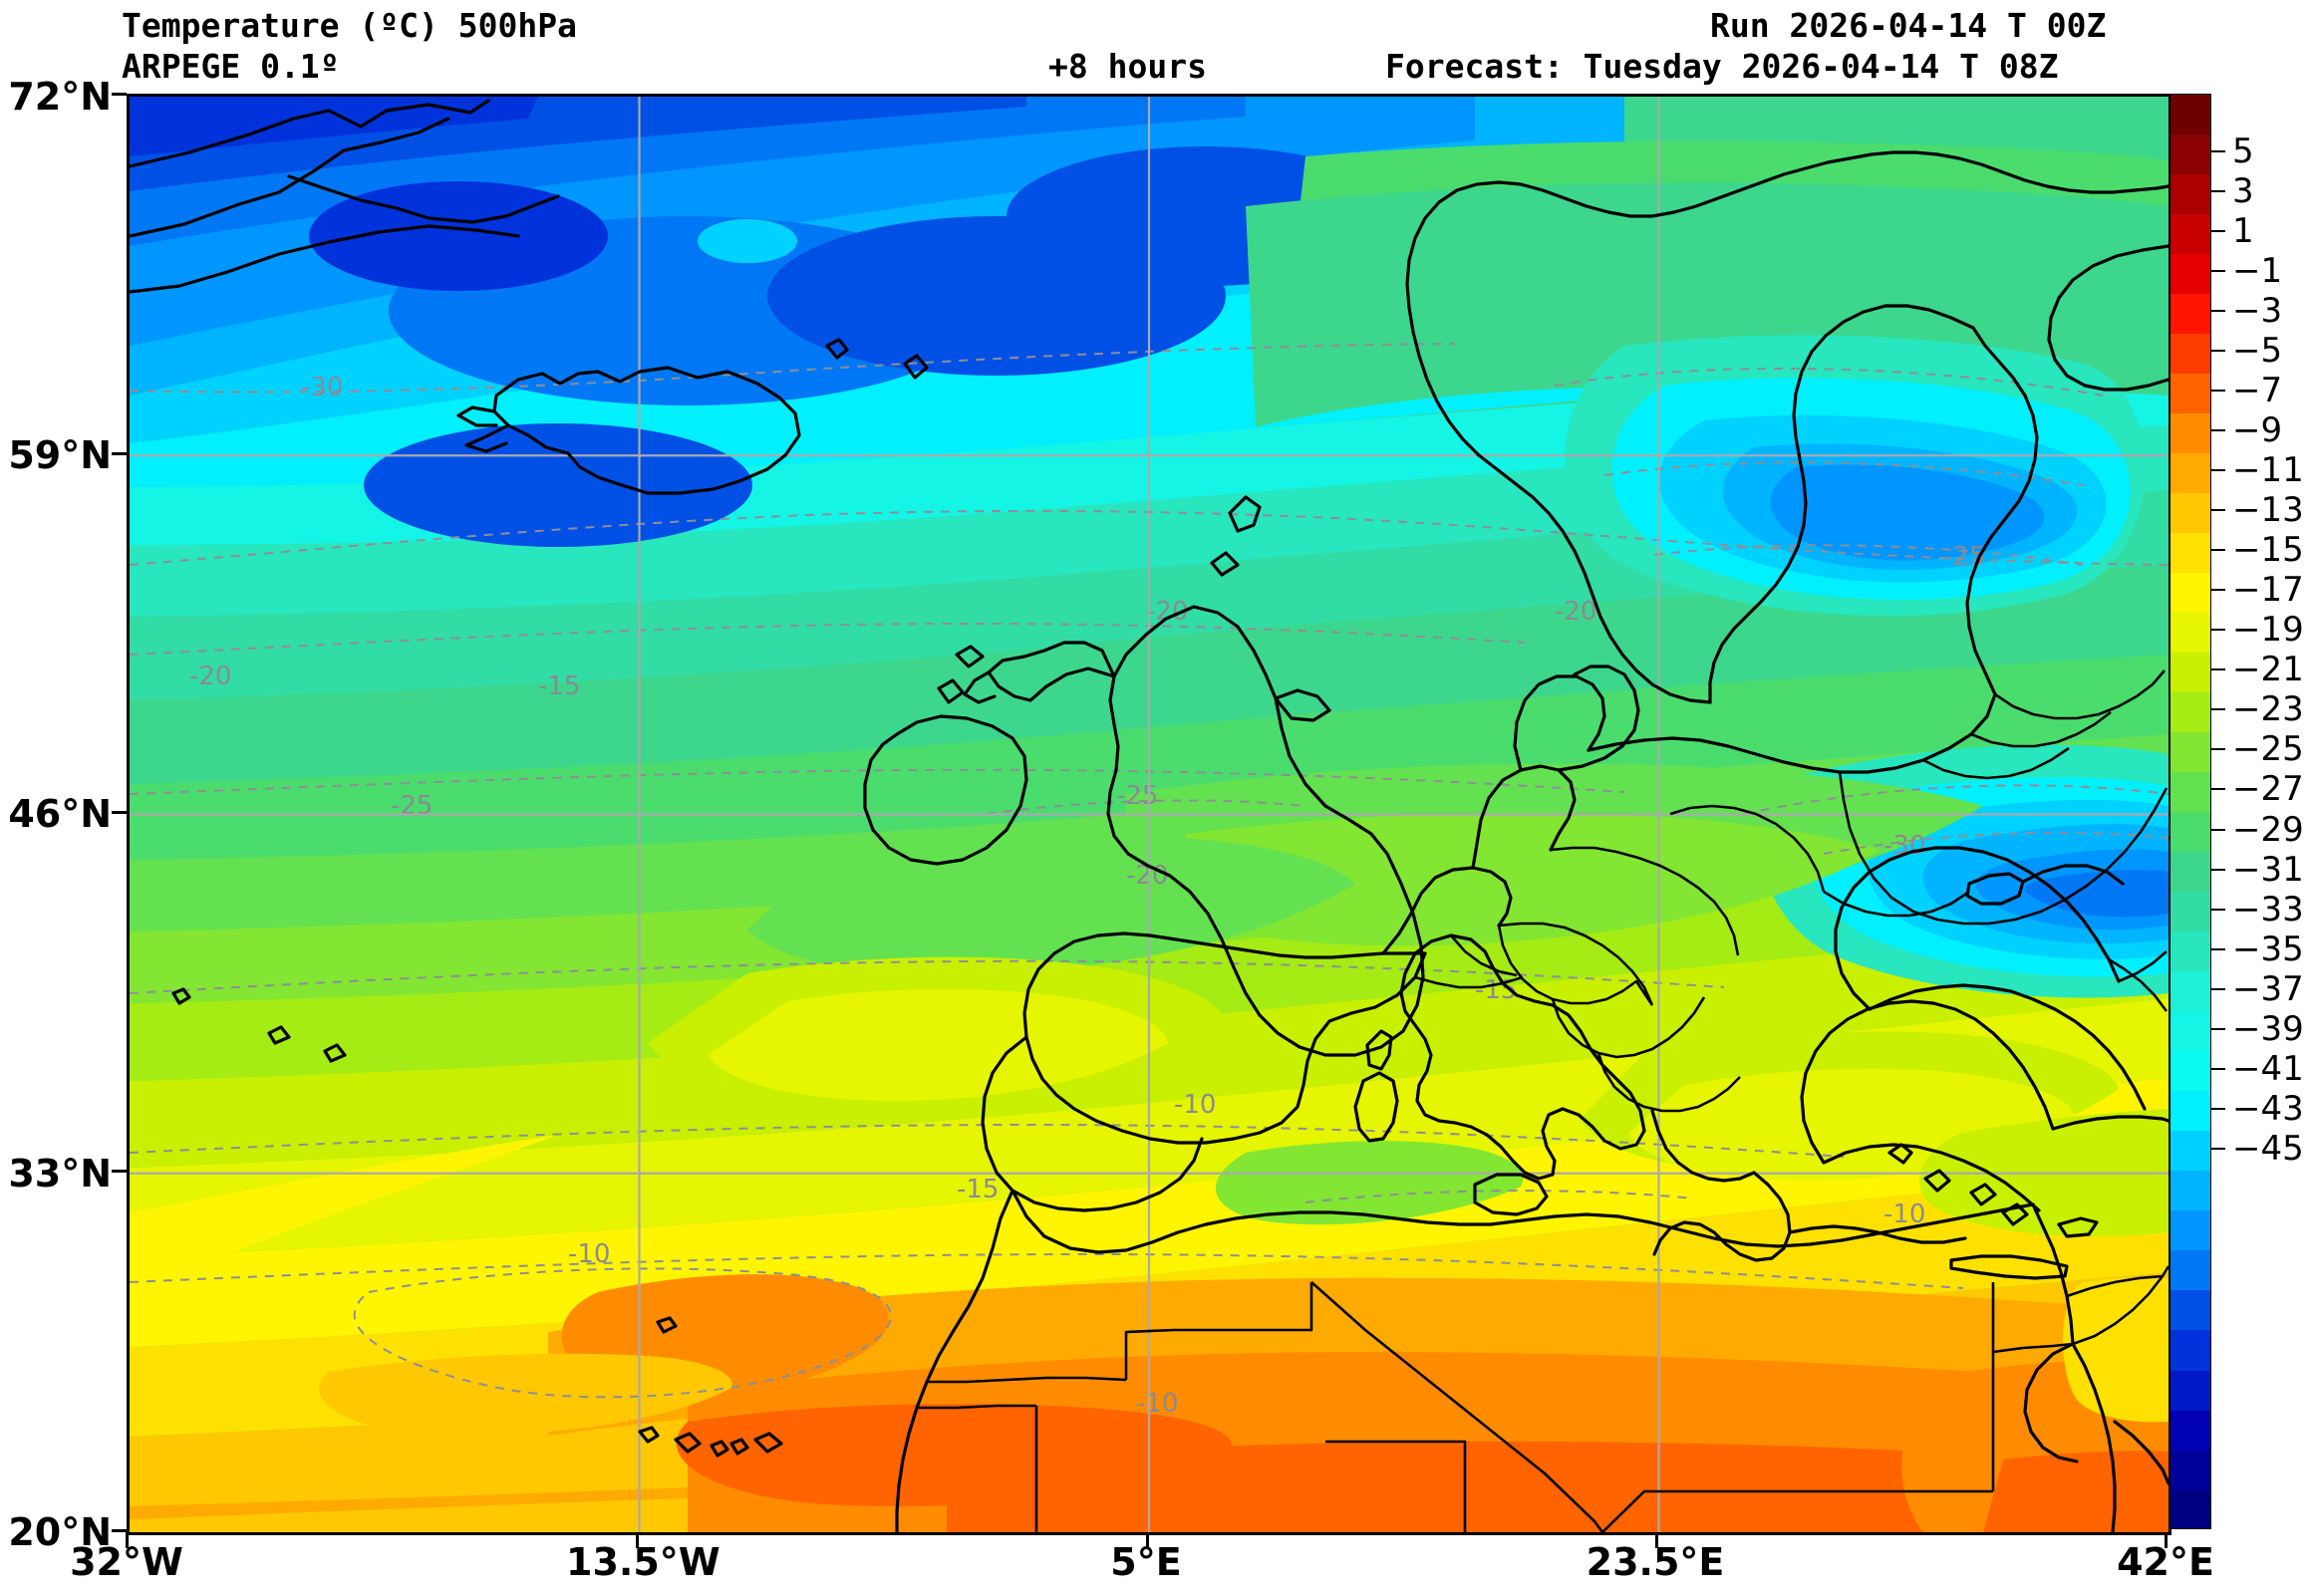 This screenshot has width=2313, height=1596. What do you see at coordinates (60, 97) in the screenshot?
I see `y-tick-label: 72°N` at bounding box center [60, 97].